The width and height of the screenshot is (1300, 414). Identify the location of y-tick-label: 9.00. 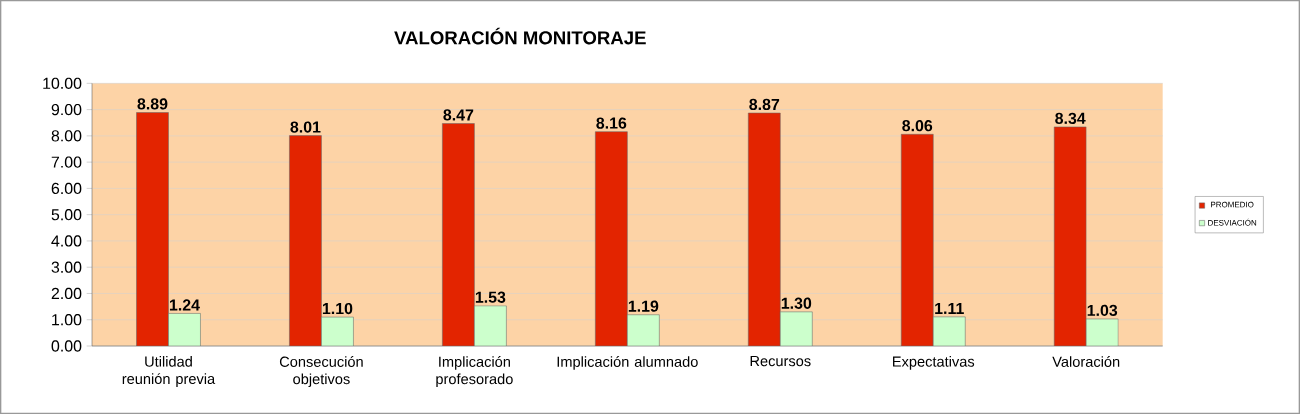
(66, 109).